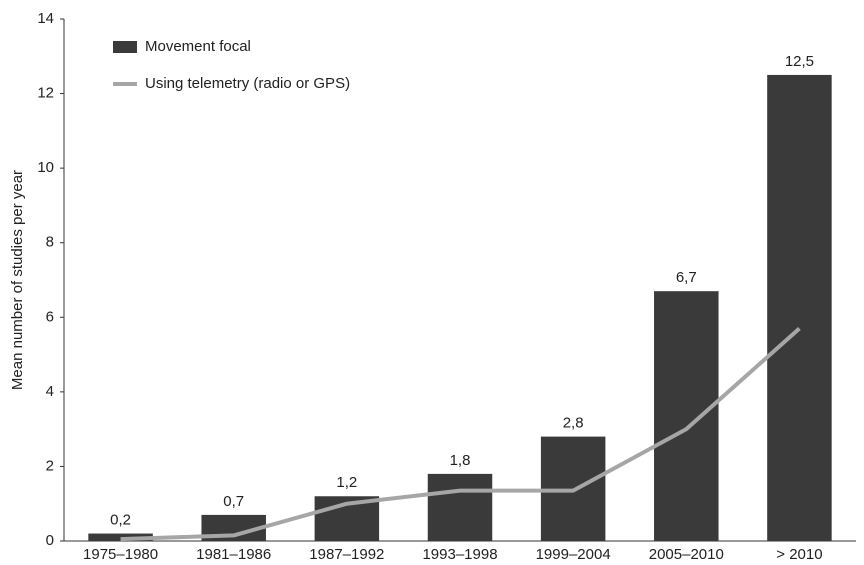 Image resolution: width=864 pixels, height=565 pixels. Describe the element at coordinates (686, 277) in the screenshot. I see `data-label: 6,7` at that location.